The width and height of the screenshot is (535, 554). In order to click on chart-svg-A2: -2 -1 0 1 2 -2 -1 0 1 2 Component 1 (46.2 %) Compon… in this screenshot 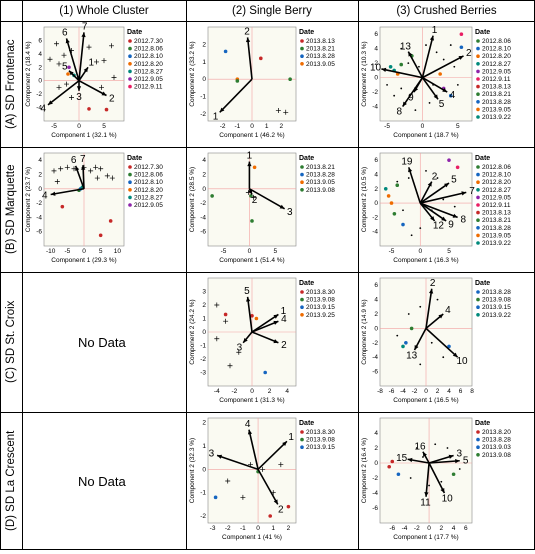, I will do `click(262, 82)`.